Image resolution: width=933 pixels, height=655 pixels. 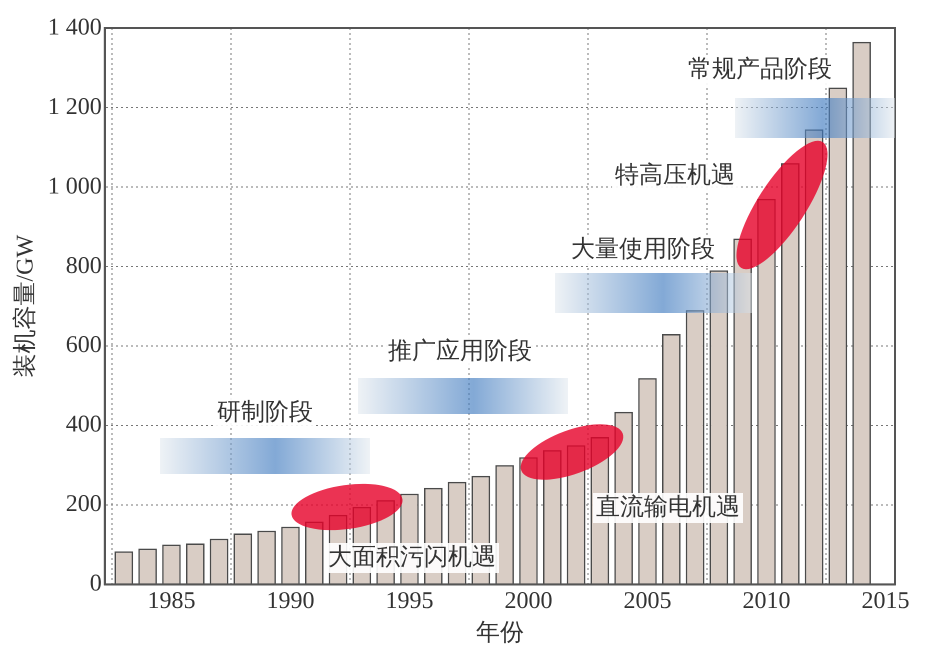 What do you see at coordinates (84, 265) in the screenshot?
I see `y-tick-label: 800` at bounding box center [84, 265].